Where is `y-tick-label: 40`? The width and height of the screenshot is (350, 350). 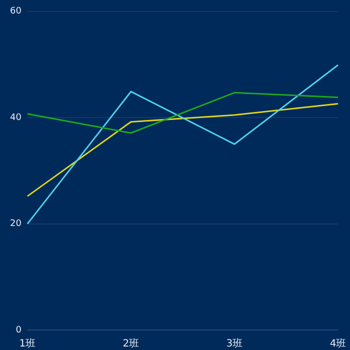
y-tick-label: 40 is located at coordinates (16, 117).